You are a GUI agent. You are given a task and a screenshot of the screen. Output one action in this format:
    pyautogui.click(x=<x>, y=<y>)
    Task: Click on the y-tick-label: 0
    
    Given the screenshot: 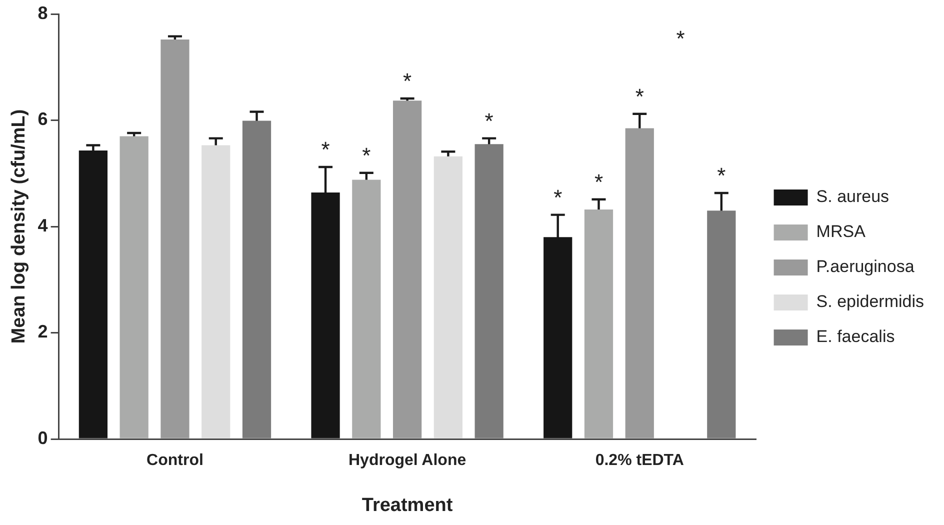 What is the action you would take?
    pyautogui.click(x=43, y=438)
    